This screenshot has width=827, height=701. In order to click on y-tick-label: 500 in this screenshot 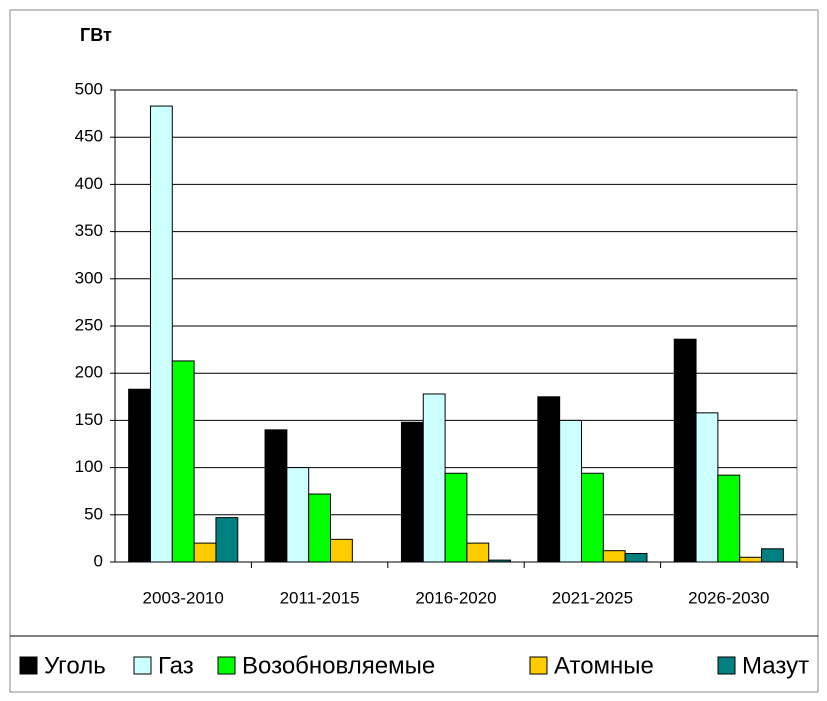, I will do `click(89, 88)`.